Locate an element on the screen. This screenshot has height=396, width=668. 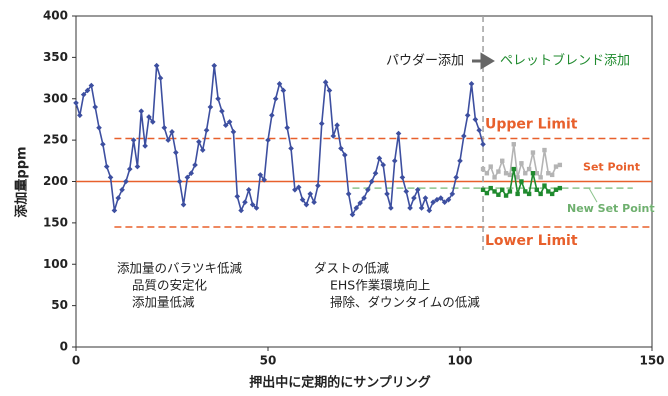
annotation: EHS作業環境向上 is located at coordinates (380, 285).